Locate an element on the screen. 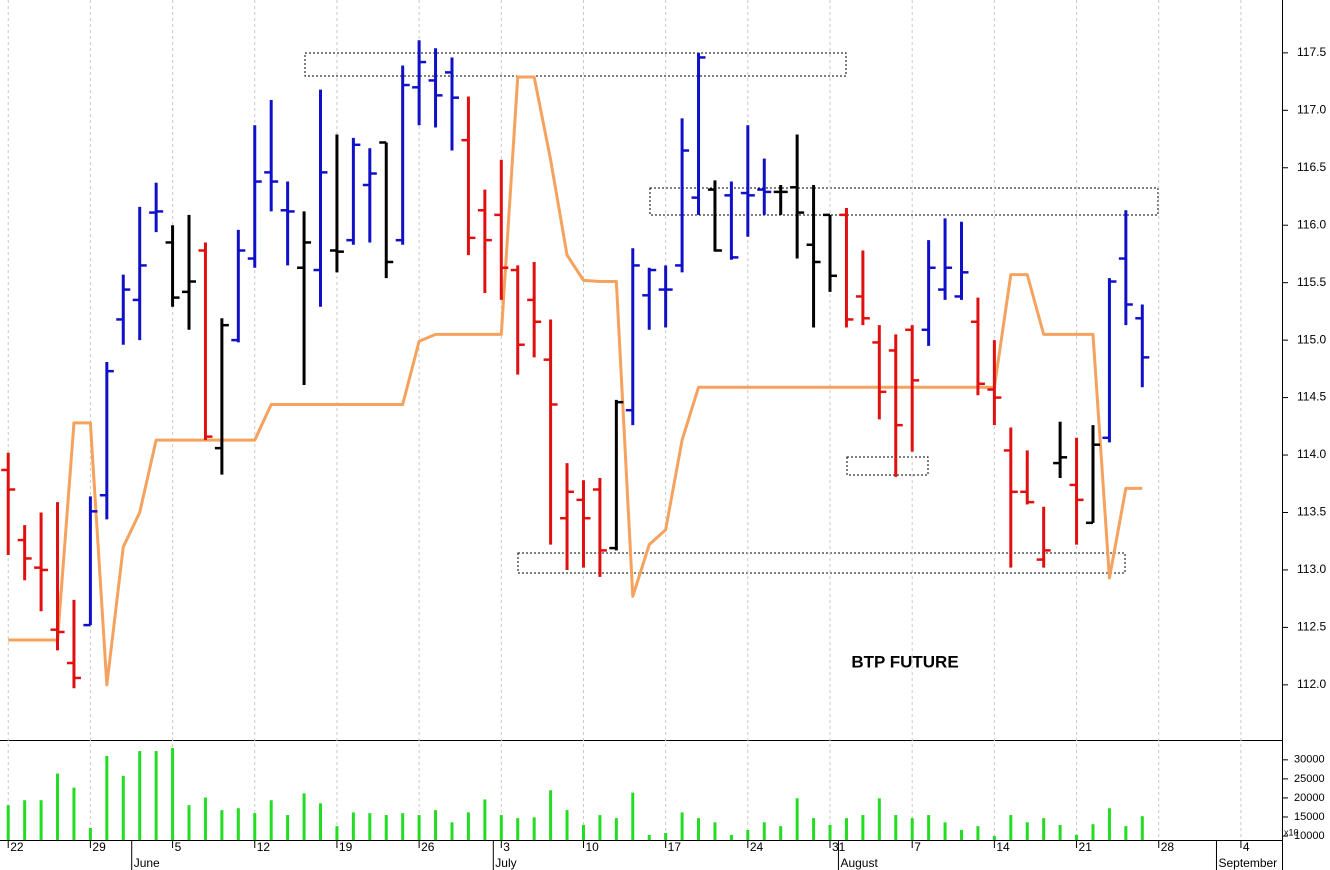 Image resolution: width=1330 pixels, height=870 pixels. annotation: BTP FUTURE is located at coordinates (904, 661).